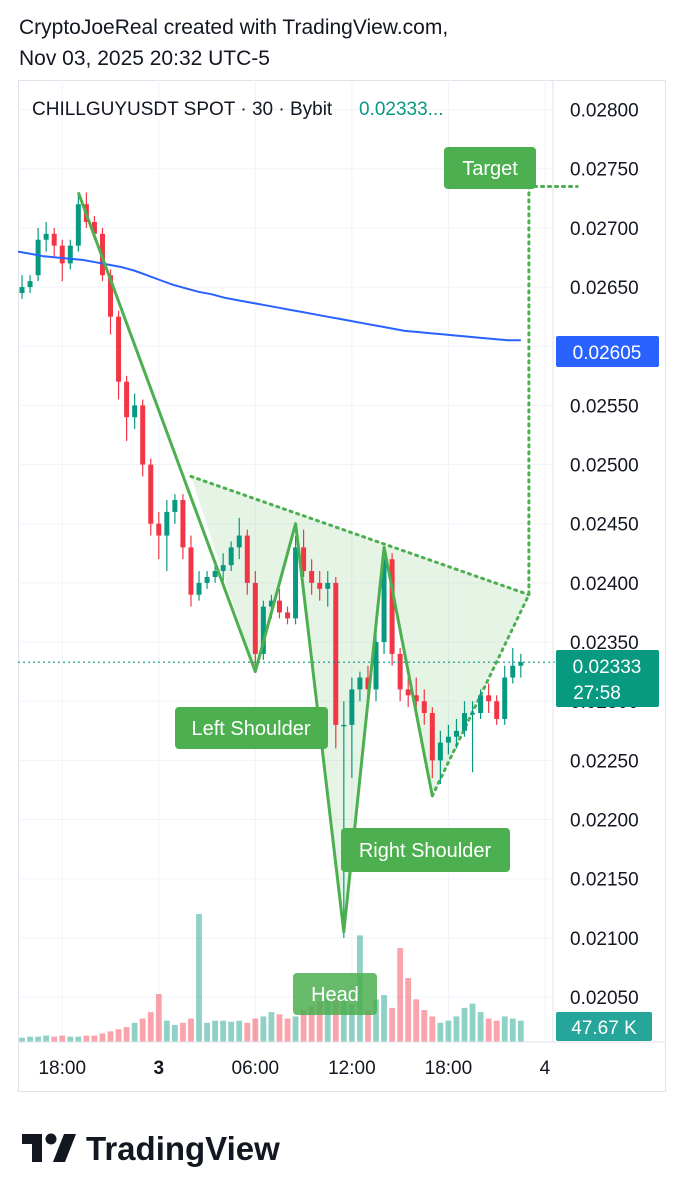  Describe the element at coordinates (490, 168) in the screenshot. I see `target-label: Target` at that location.